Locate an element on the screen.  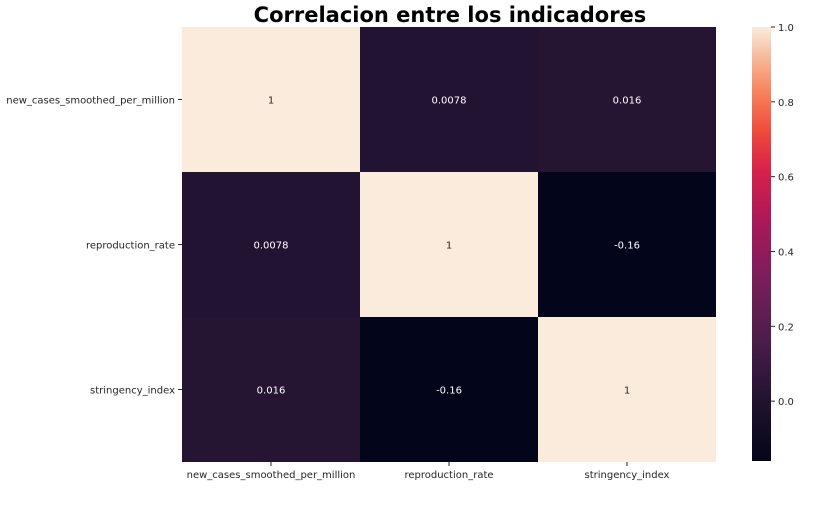
colorbar-tick-label: 0.6 is located at coordinates (786, 178).